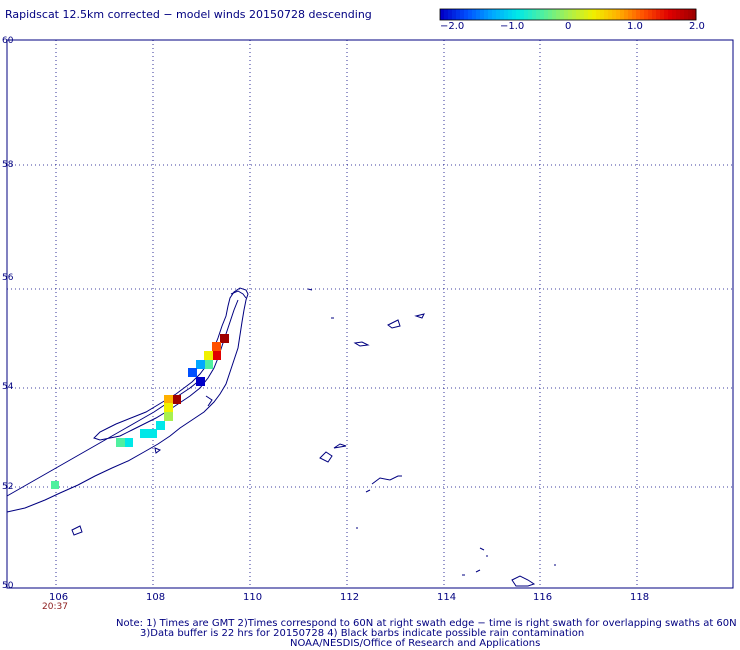 This screenshot has height=650, width=740. What do you see at coordinates (568, 26) in the screenshot?
I see `colorbar-label: 0` at bounding box center [568, 26].